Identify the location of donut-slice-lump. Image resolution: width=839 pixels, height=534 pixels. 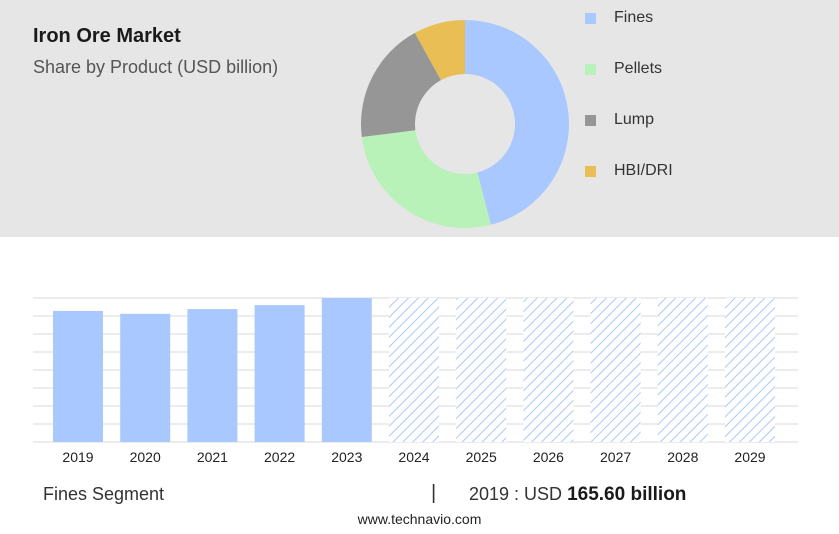
(401, 85).